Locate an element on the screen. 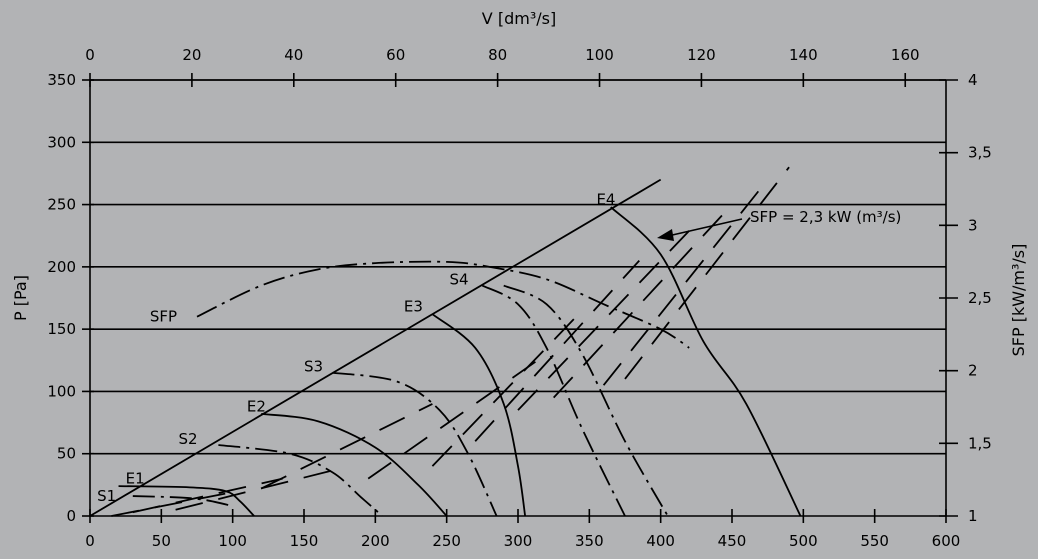 Image resolution: width=1038 pixels, height=559 pixels. series-label-s2: S2 is located at coordinates (187, 439).